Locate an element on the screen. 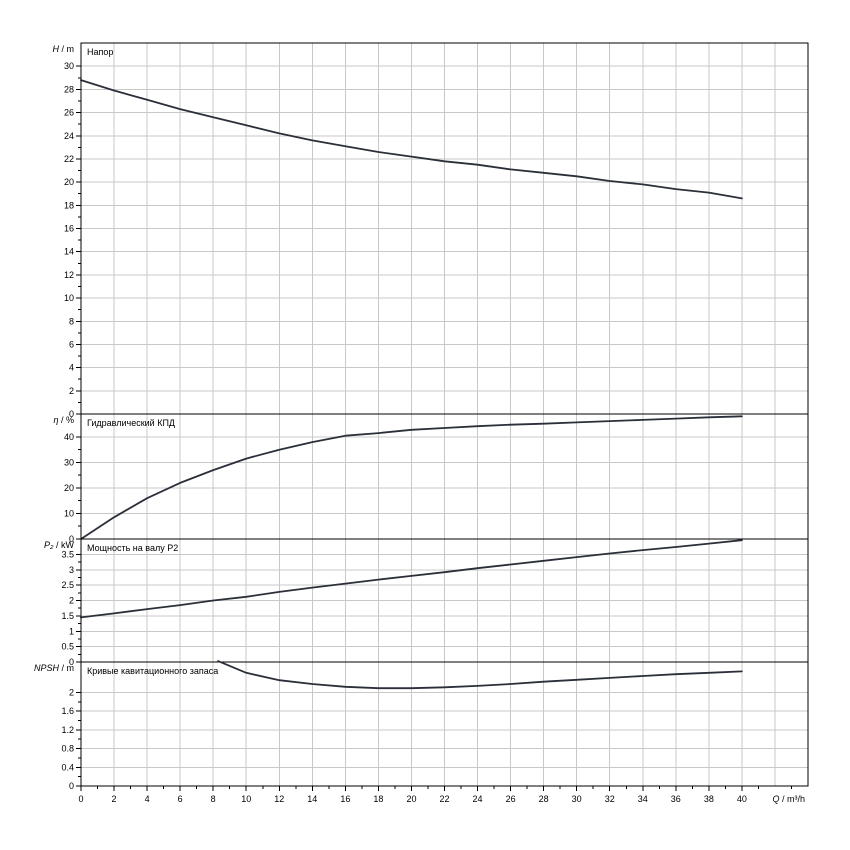 The image size is (850, 850). power-y-axis-sep: / is located at coordinates (57, 545).